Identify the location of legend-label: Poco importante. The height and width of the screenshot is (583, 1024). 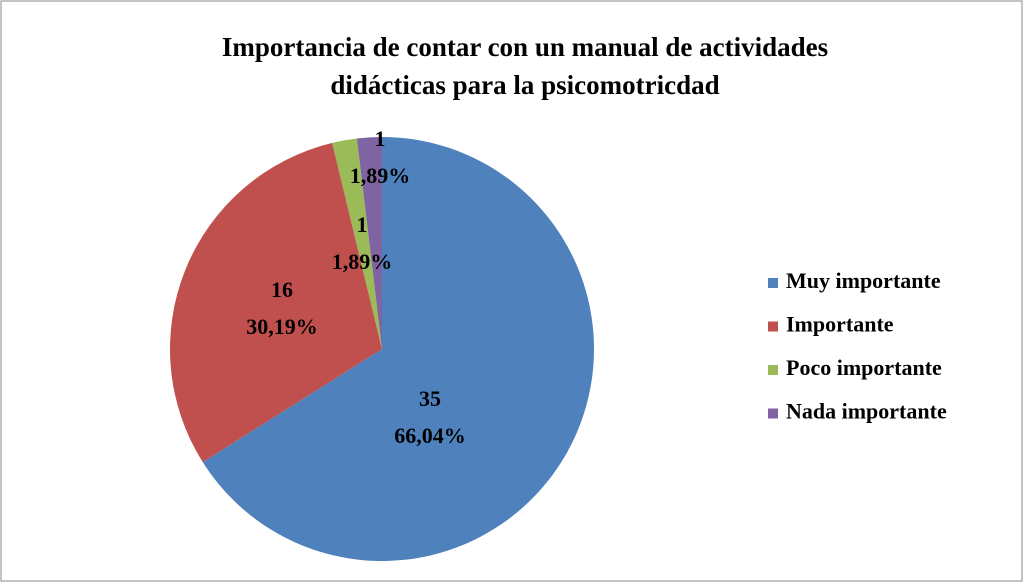
(864, 367).